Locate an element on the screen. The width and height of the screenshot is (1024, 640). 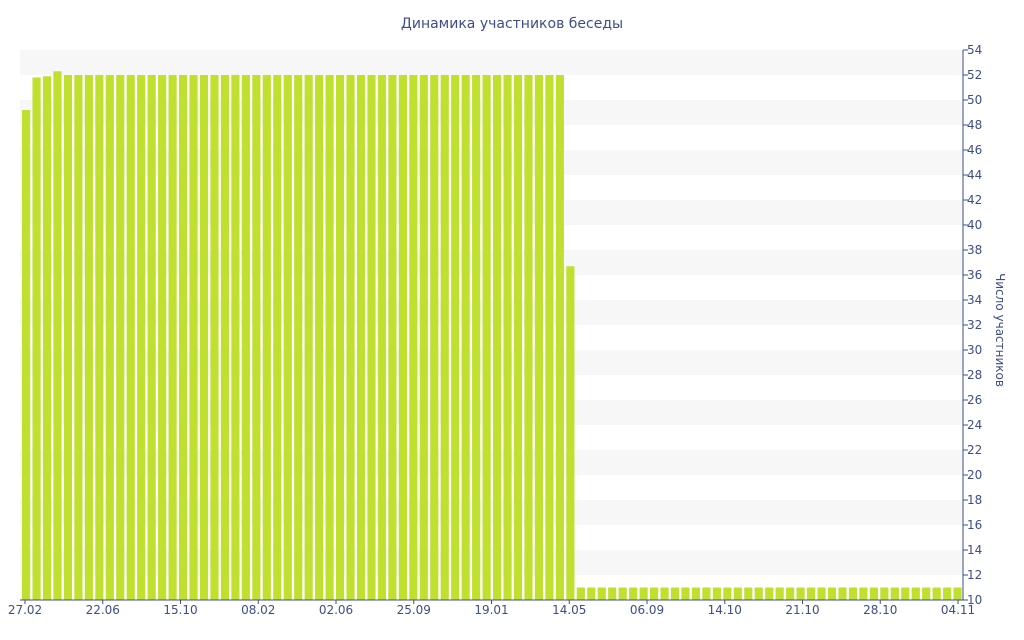
x-tick-label: 27.02 is located at coordinates (25, 610).